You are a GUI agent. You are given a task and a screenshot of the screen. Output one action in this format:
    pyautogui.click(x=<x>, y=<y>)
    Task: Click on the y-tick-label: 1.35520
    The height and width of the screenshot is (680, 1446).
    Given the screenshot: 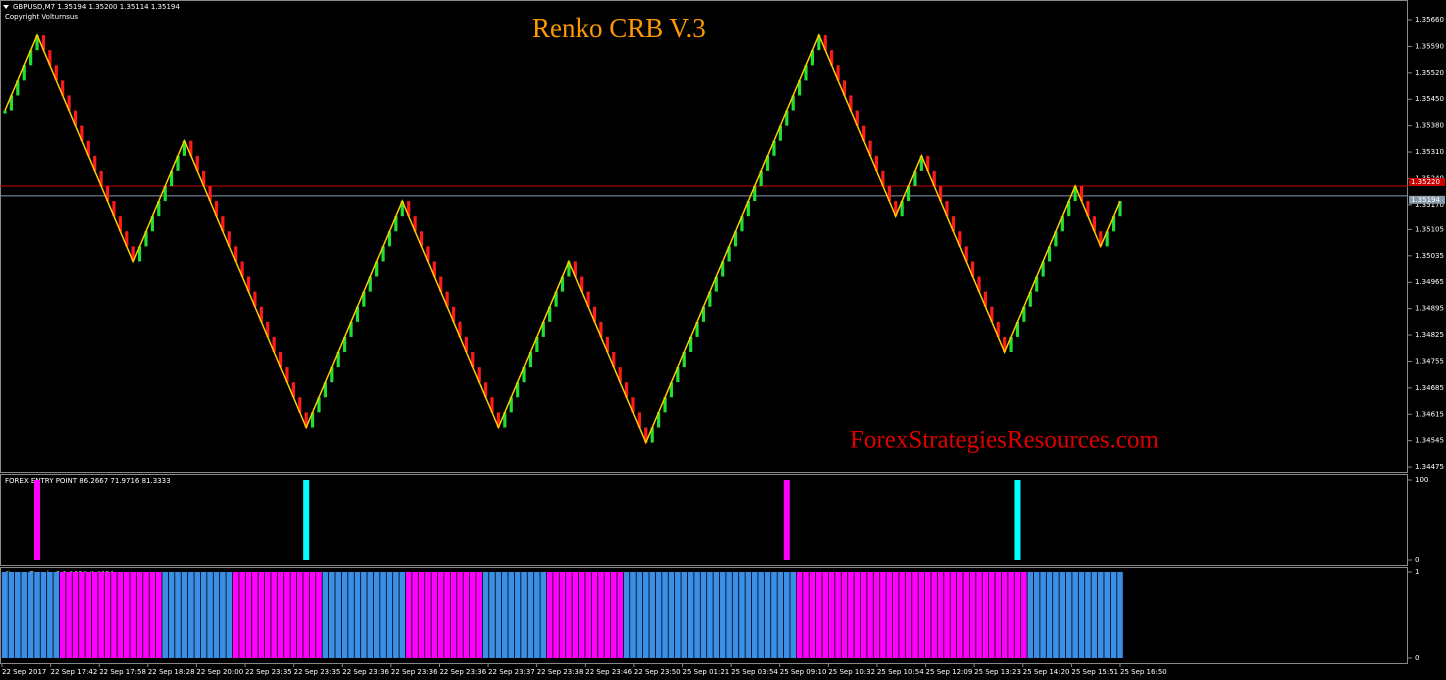 What is the action you would take?
    pyautogui.click(x=1429, y=73)
    